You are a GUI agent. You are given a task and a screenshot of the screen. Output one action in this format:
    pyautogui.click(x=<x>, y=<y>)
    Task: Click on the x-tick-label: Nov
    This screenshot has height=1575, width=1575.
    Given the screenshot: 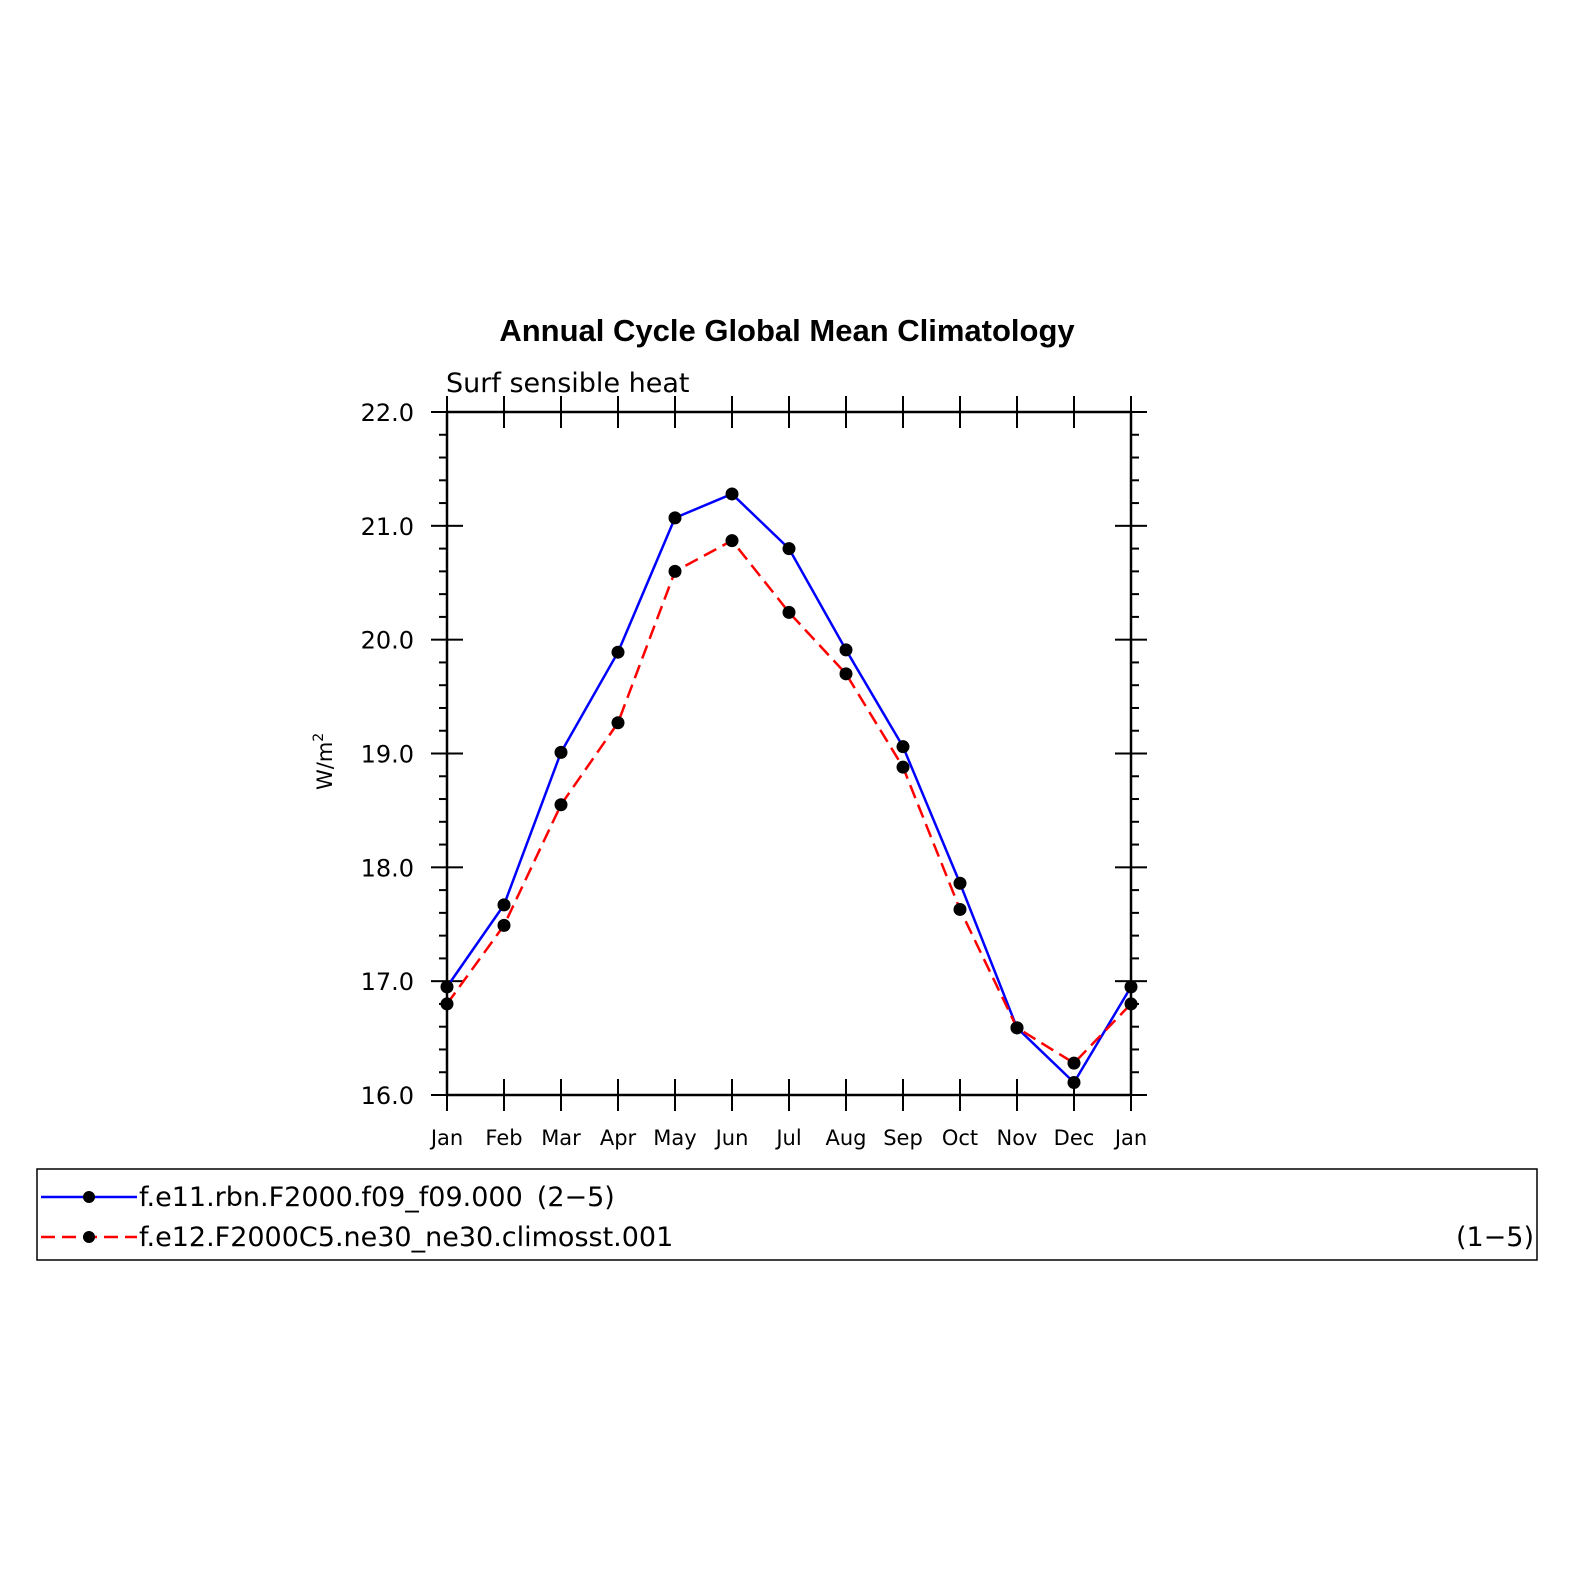 What is the action you would take?
    pyautogui.click(x=1017, y=1138)
    